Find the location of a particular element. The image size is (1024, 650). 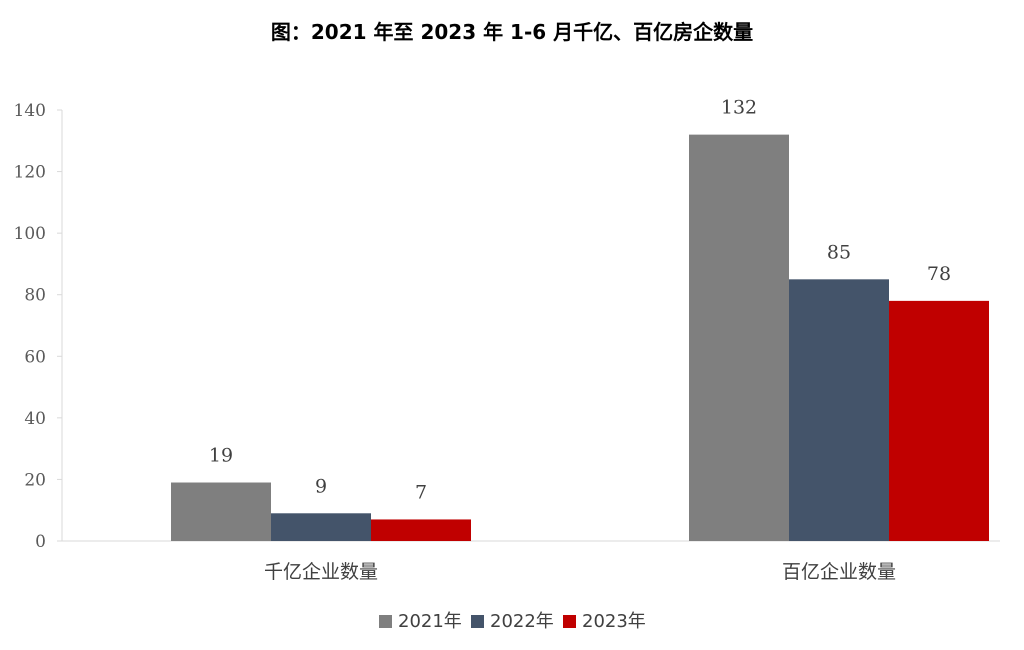

x-category-label: 百亿企业数量 is located at coordinates (839, 572).